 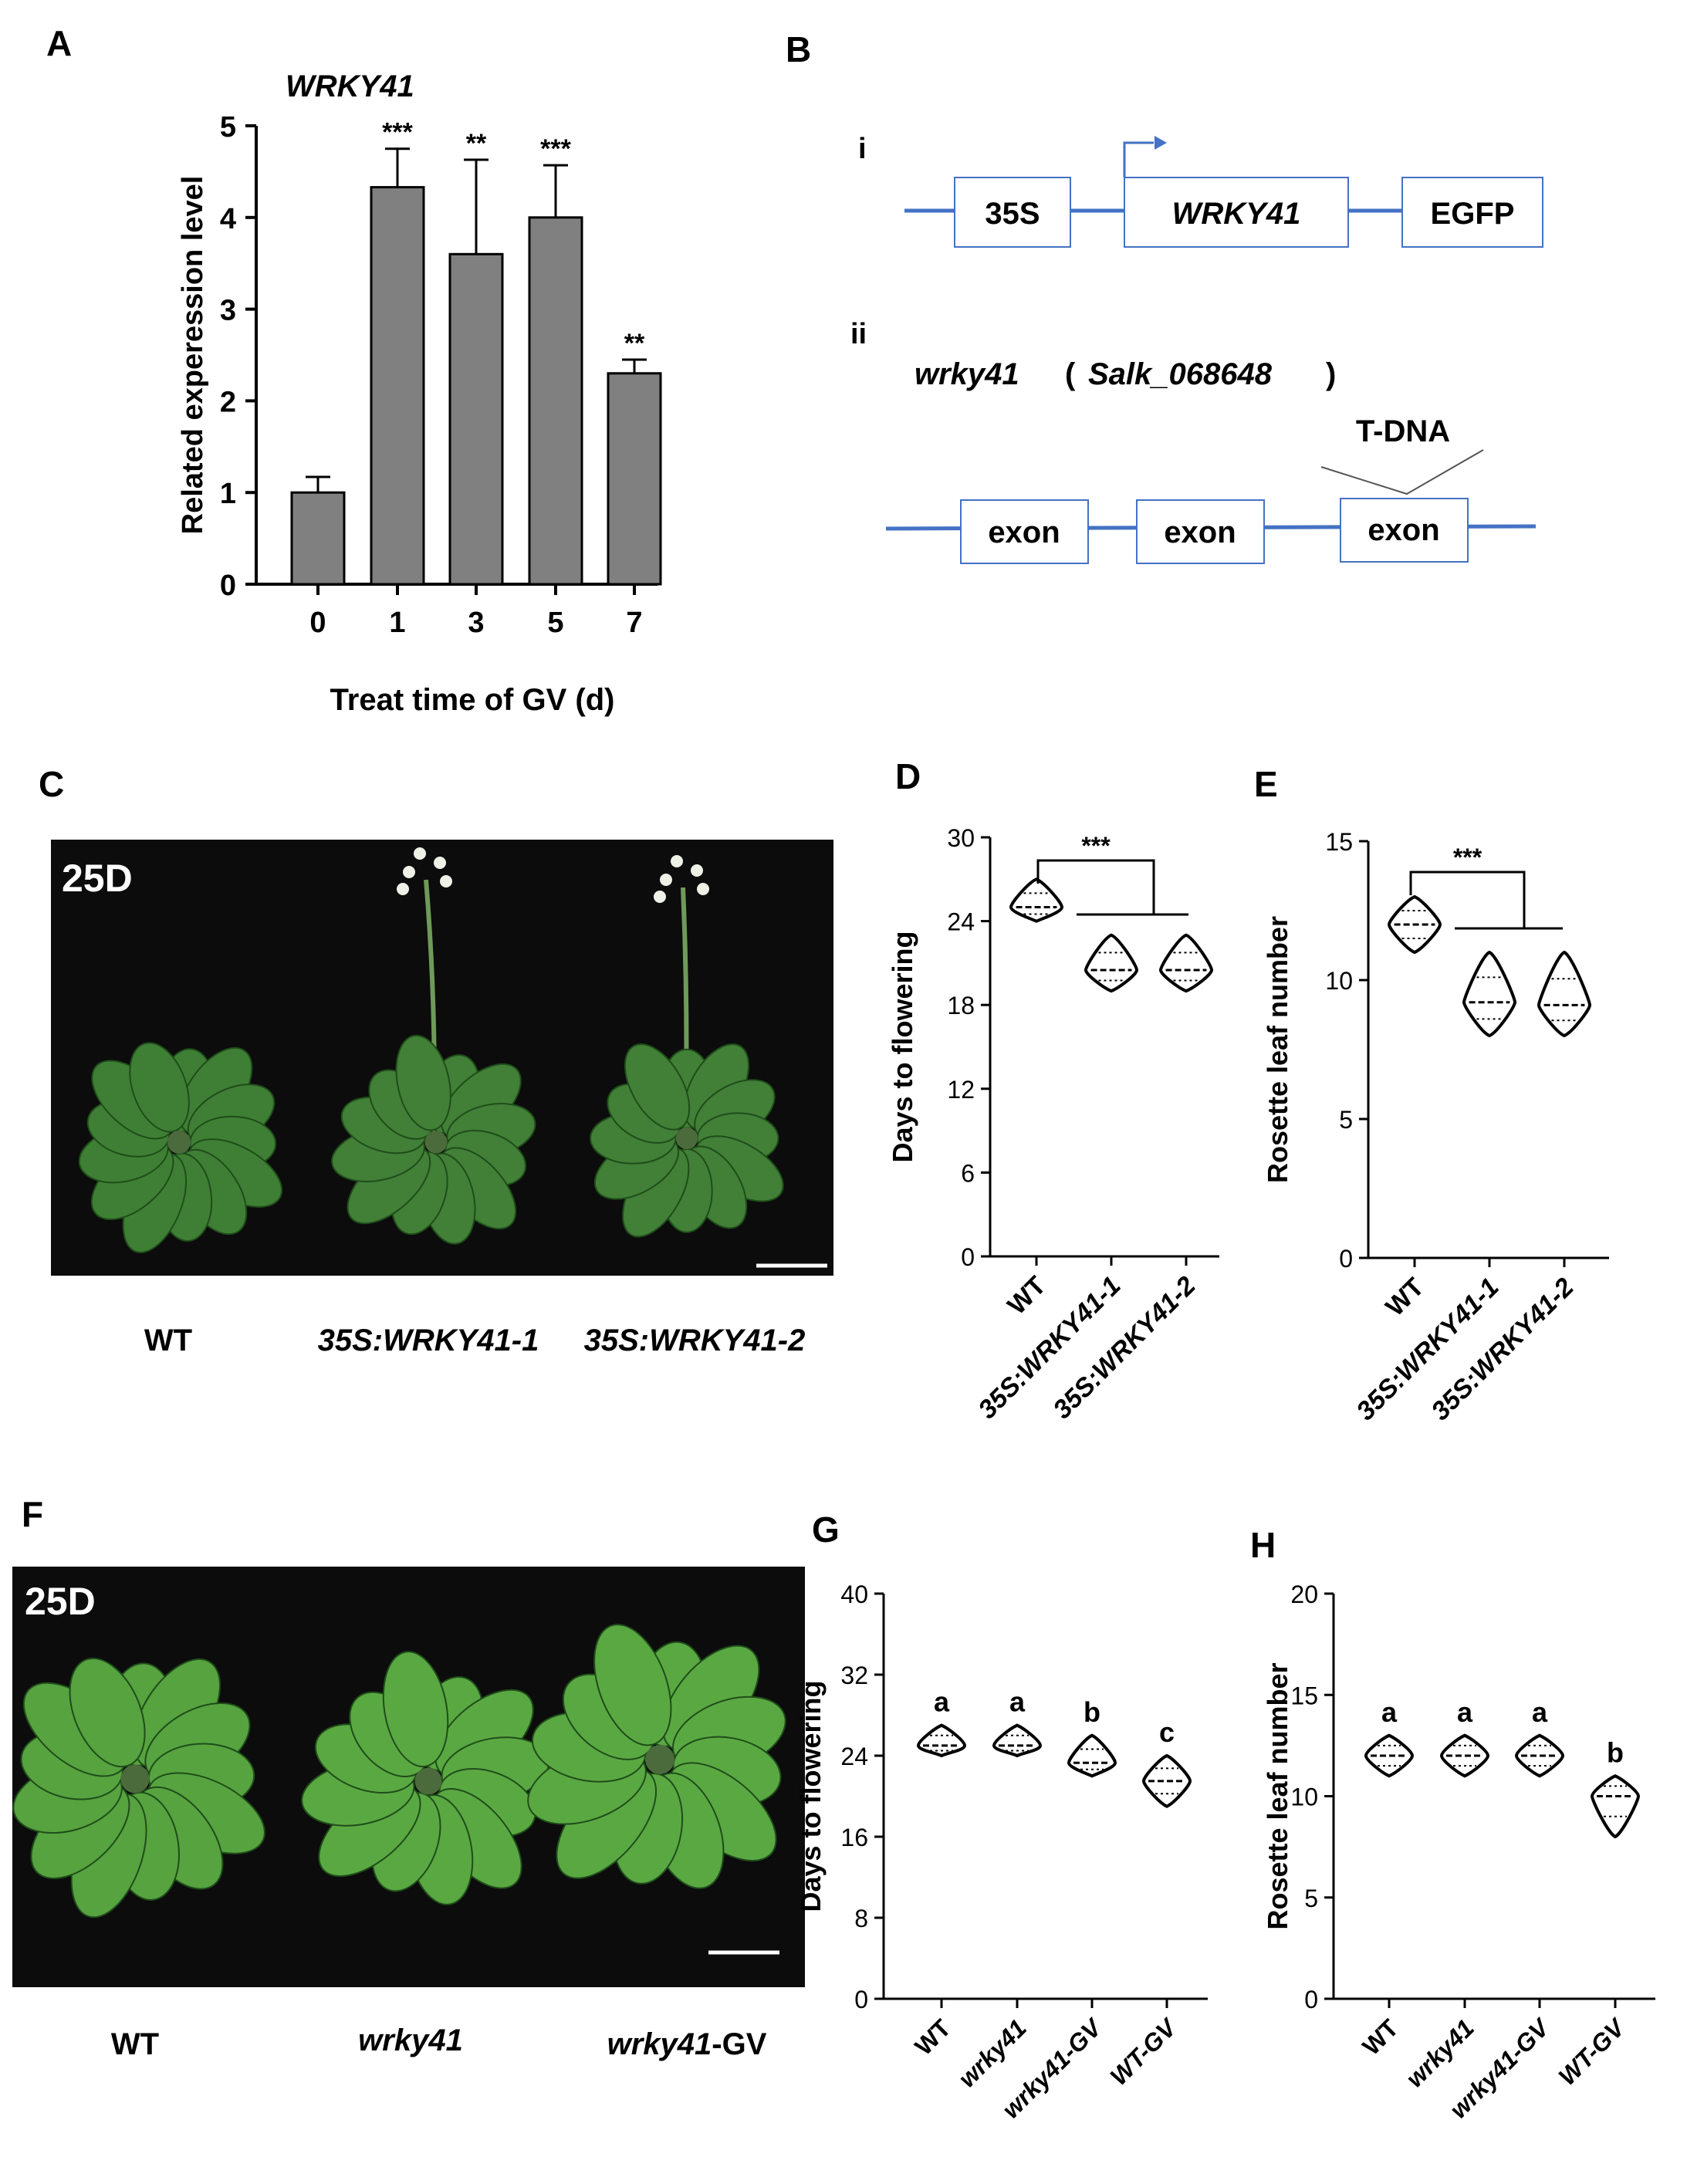 I want to click on wrky41-cds-box, so click(x=1236, y=212).